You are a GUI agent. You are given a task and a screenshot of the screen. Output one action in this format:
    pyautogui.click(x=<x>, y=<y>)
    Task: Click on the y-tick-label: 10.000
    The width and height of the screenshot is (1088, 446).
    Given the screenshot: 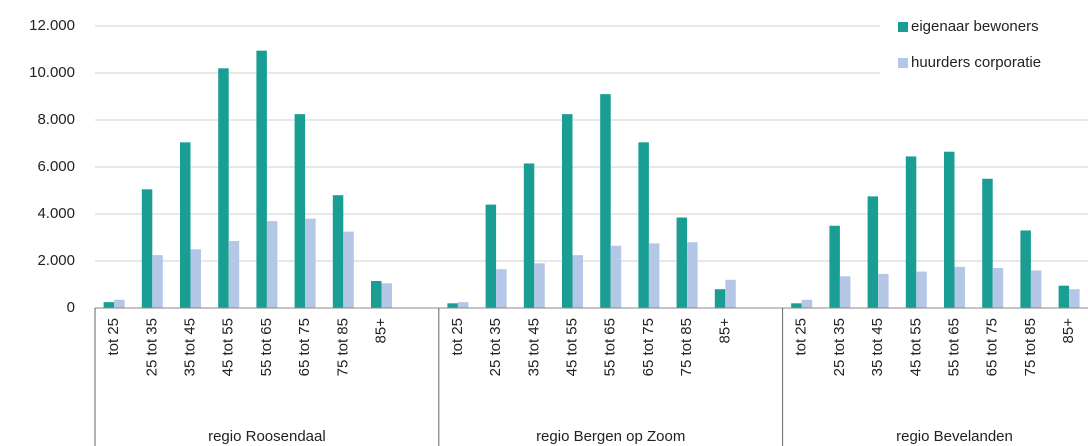 What is the action you would take?
    pyautogui.click(x=52, y=72)
    